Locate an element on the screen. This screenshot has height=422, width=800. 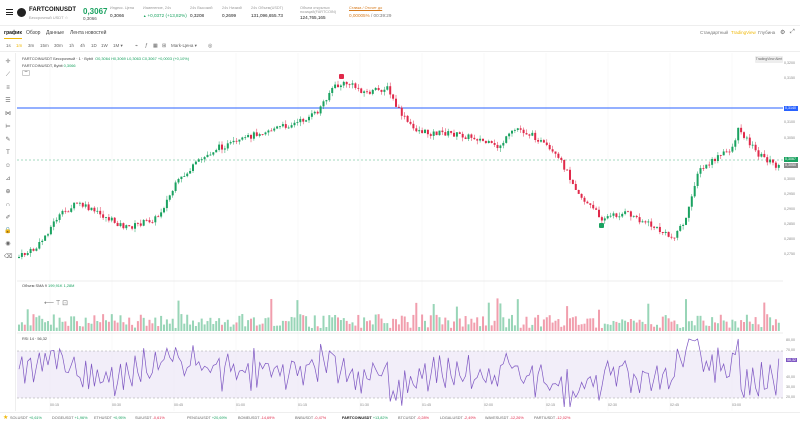
time-tick: 01:45 is located at coordinates (426, 405).